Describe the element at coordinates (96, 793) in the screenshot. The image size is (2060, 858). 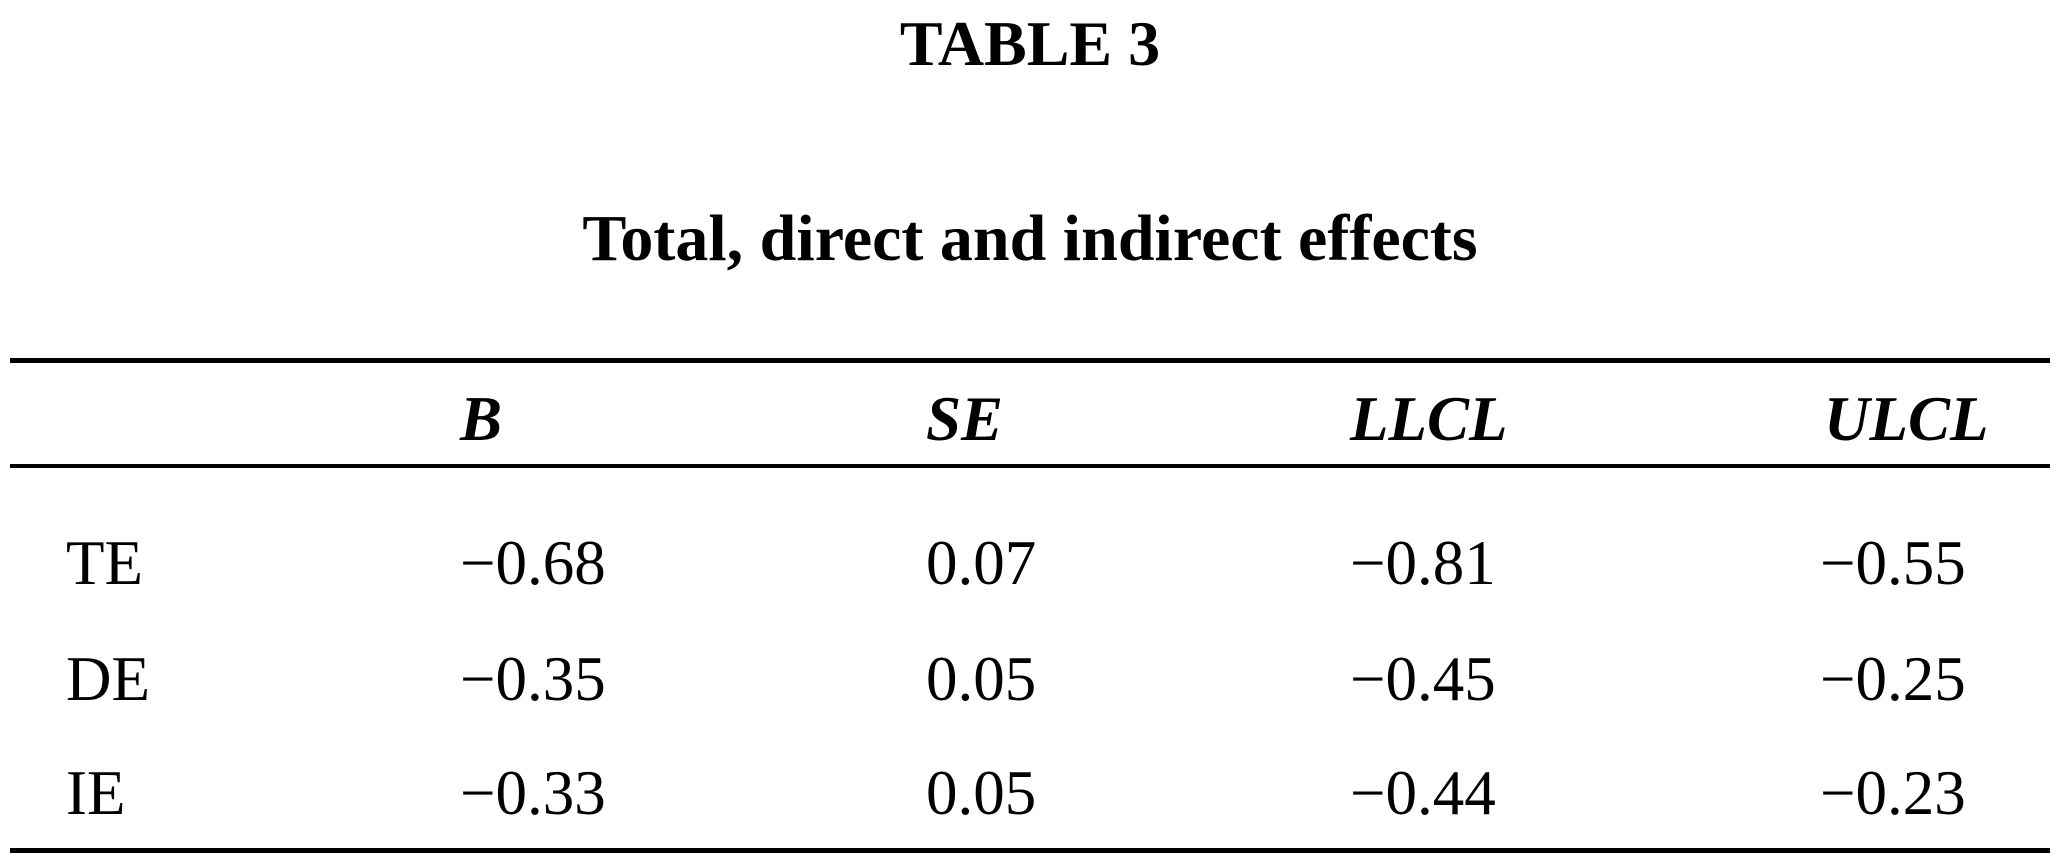
I see `row-label: IE` at that location.